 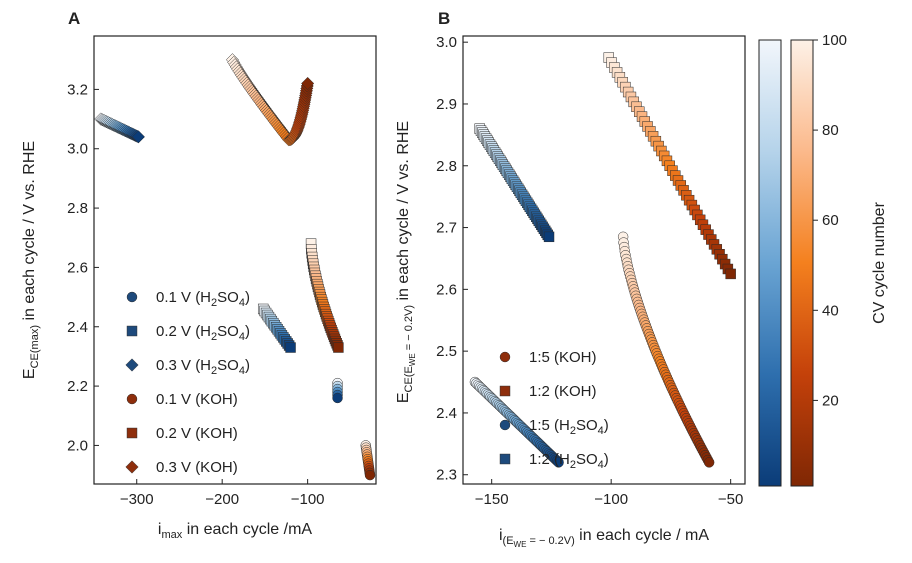 I want to click on legend-label: 0.3 V (H2SO4), so click(x=203, y=367).